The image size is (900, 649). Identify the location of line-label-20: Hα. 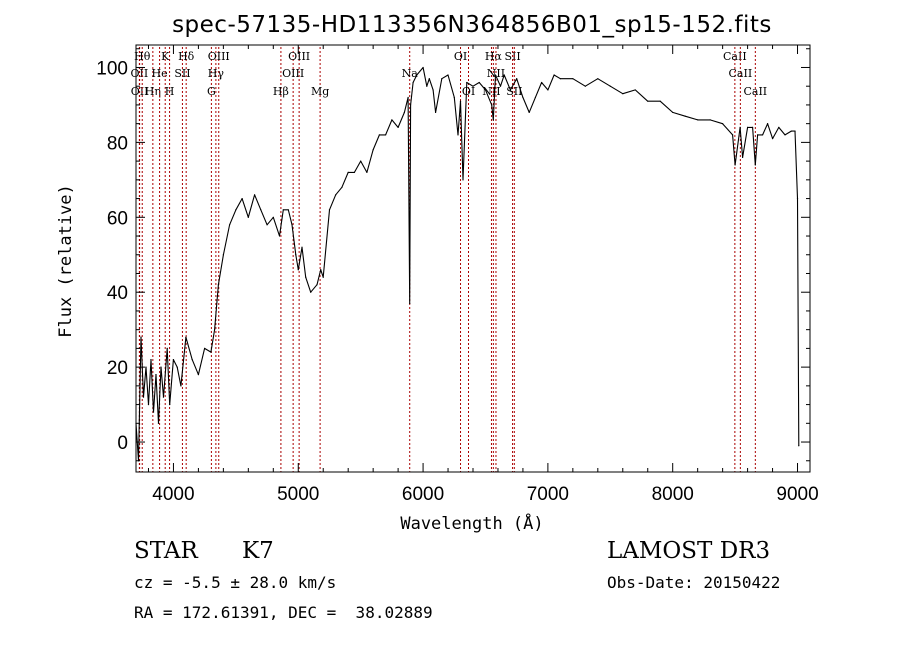
(494, 56).